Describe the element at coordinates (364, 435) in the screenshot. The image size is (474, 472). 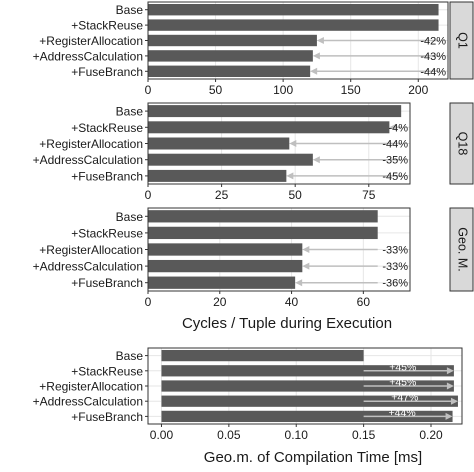
I see `x-tick-label: 0.15` at that location.